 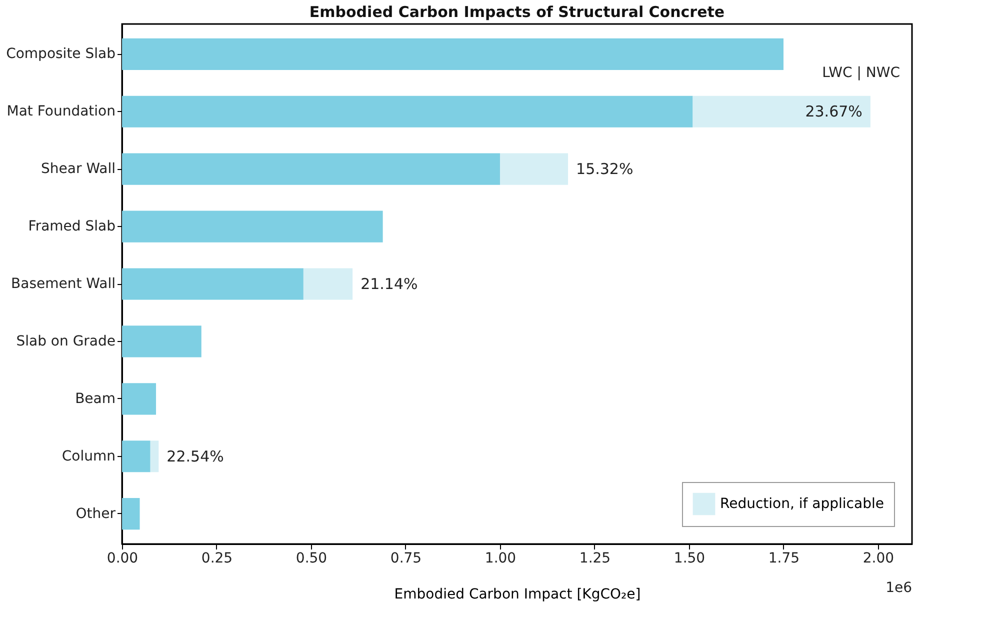 I want to click on y-tick-label: Framed Slab, so click(x=72, y=226).